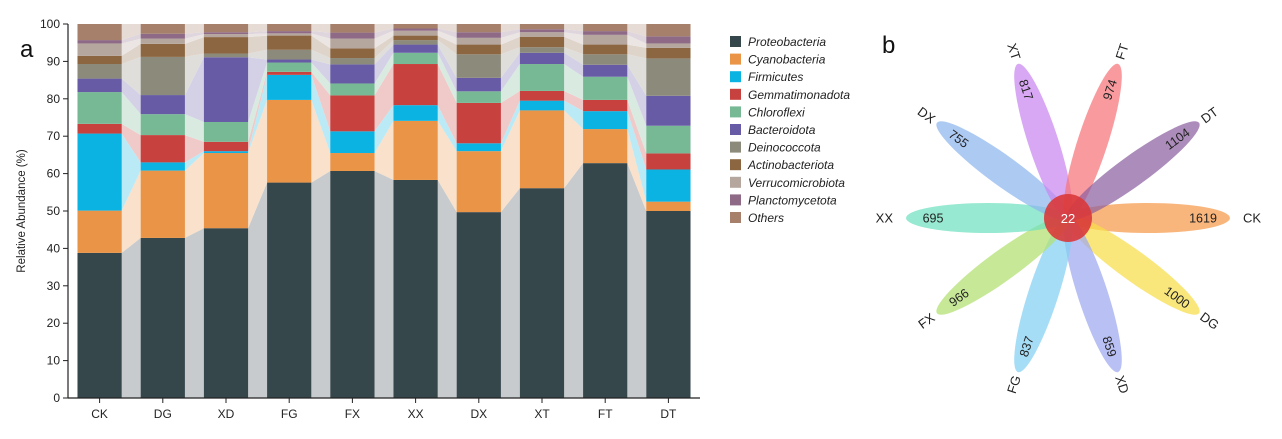 This screenshot has height=439, width=1282. Describe the element at coordinates (352, 61) in the screenshot. I see `bar-segment-fx-deinococcota` at that location.